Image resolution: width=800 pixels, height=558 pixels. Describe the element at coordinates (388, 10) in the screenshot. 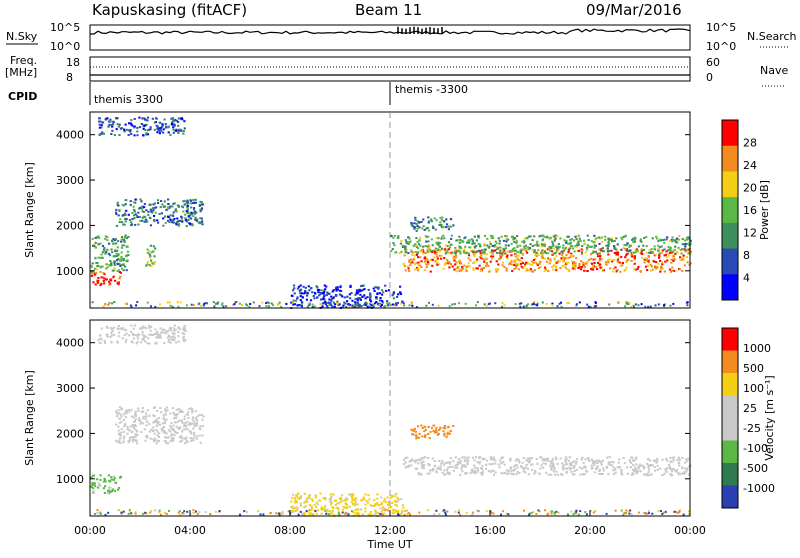

I see `beam-title: Beam 11` at that location.